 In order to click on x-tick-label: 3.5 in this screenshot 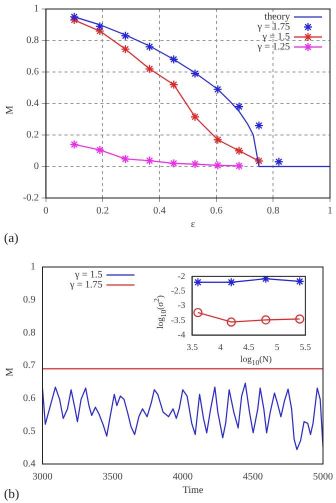, I will do `click(192, 347)`.